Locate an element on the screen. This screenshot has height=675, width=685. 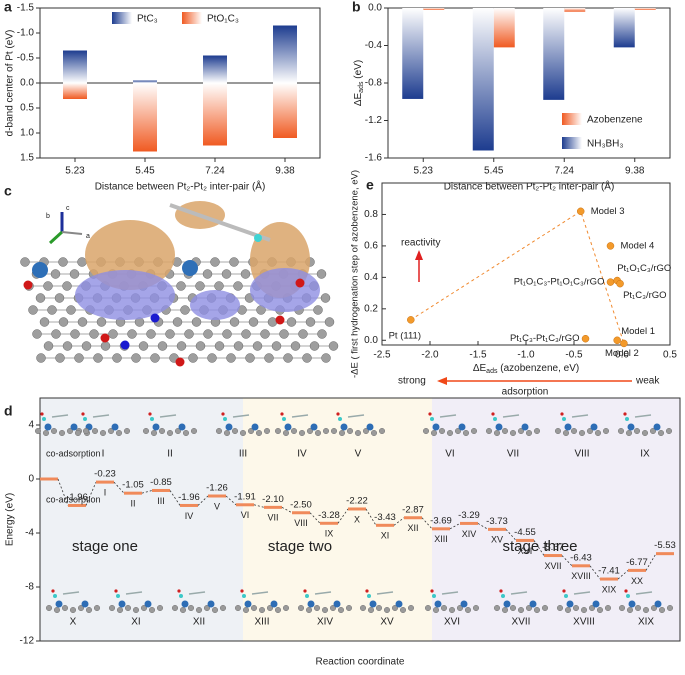
point-label: Model 3 is located at coordinates (608, 211).